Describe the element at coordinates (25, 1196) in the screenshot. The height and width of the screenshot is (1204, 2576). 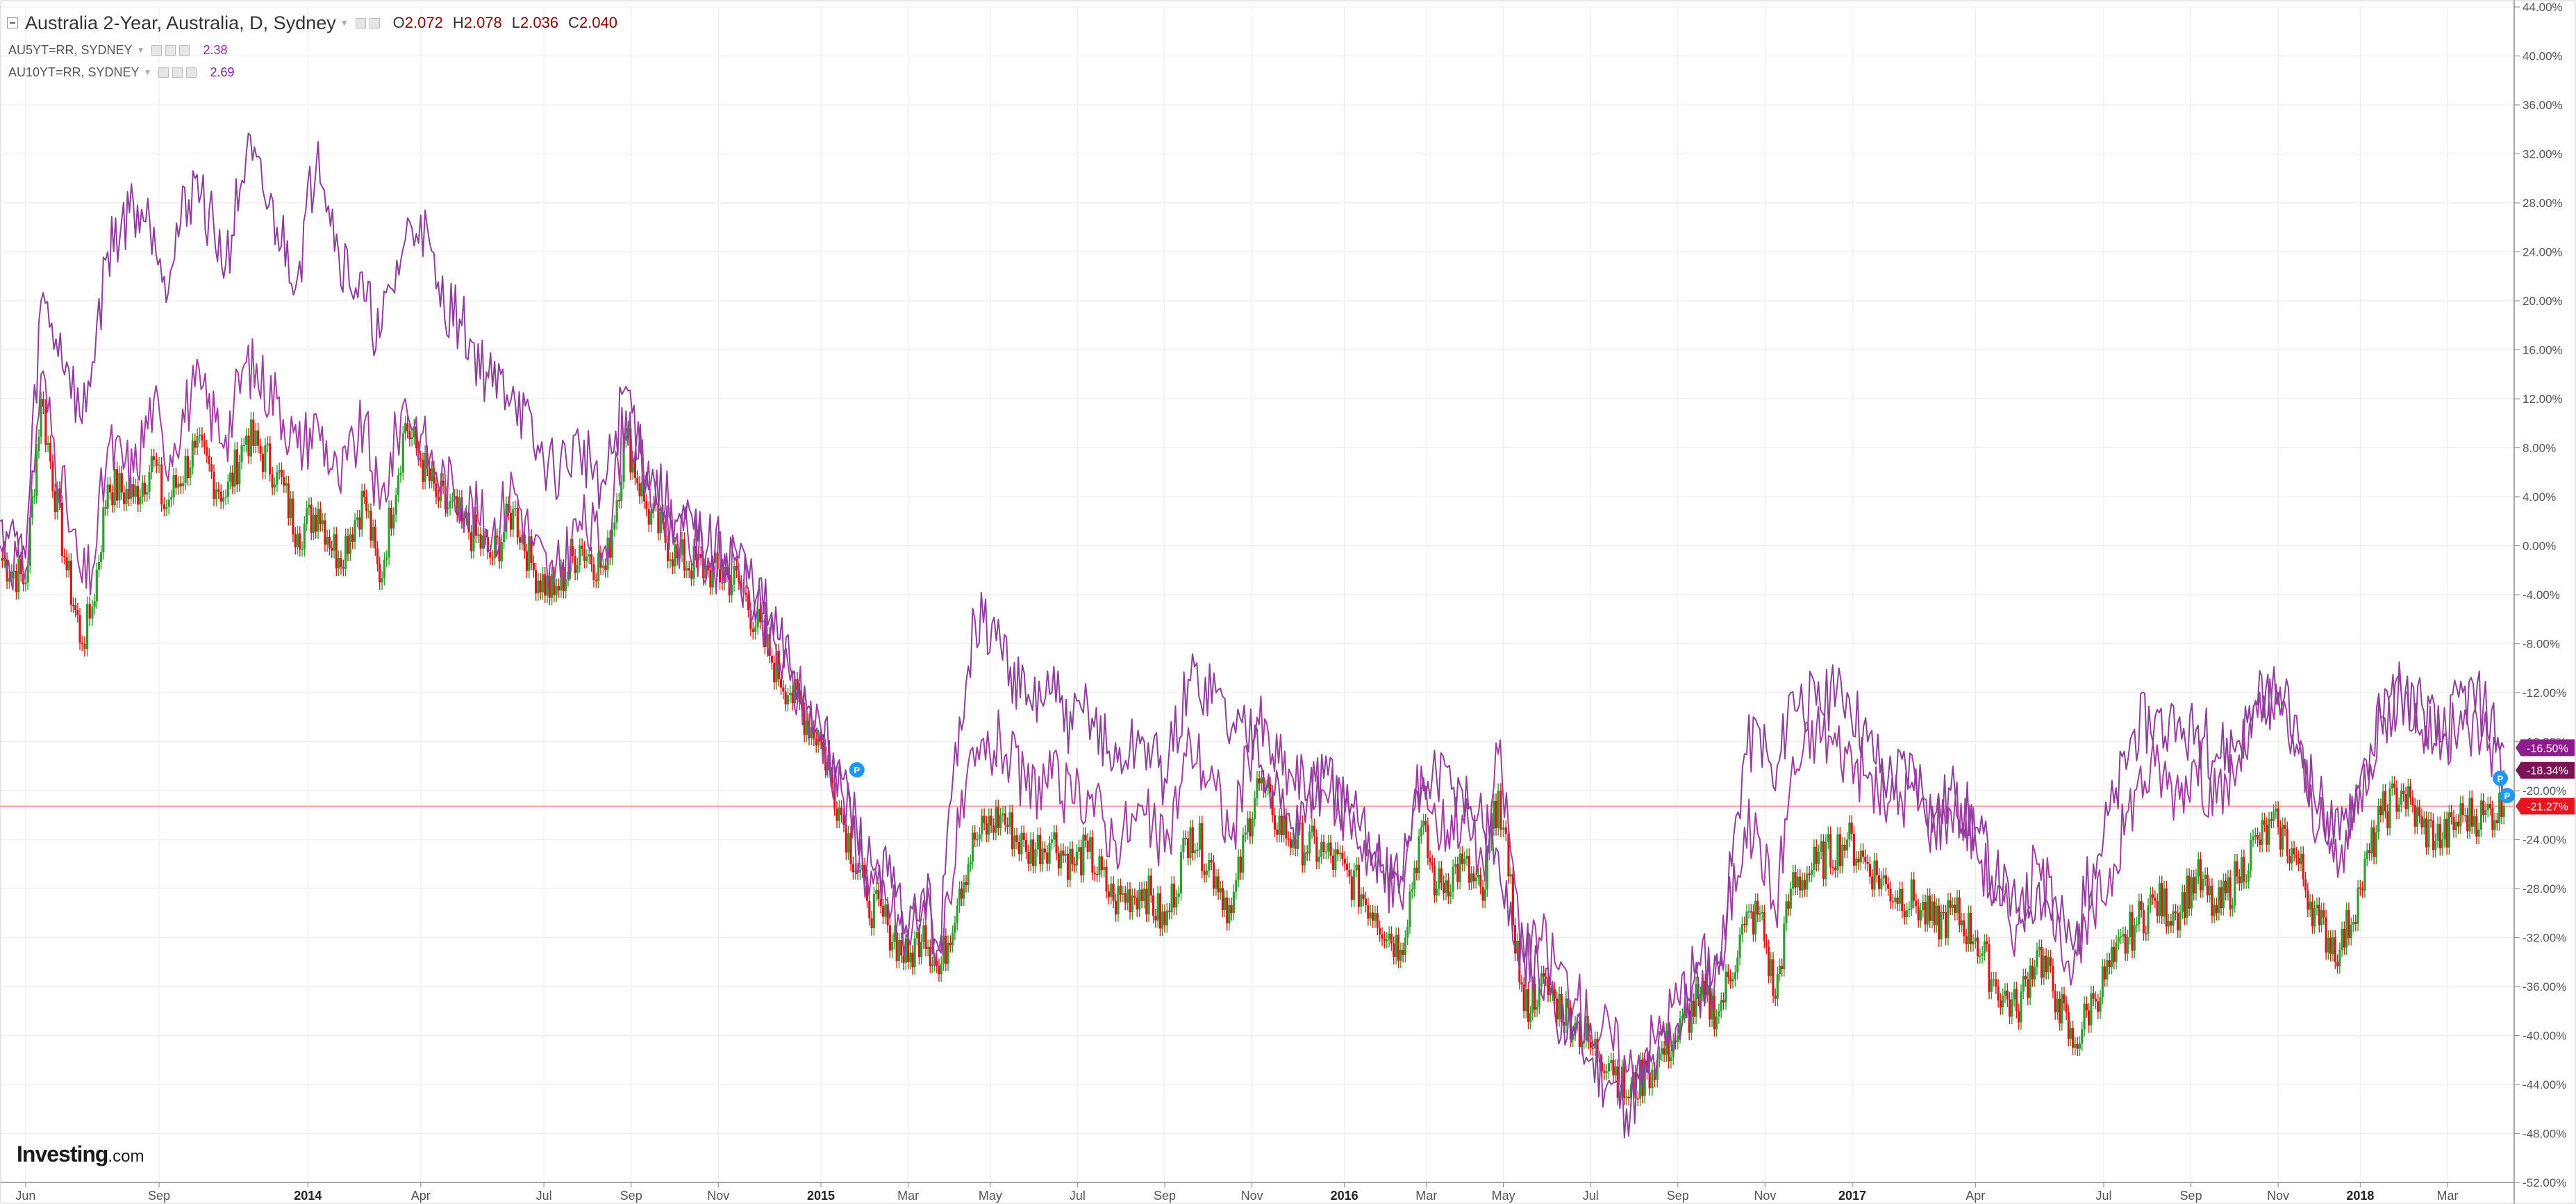
I see `x-axis-tick-label: Jun` at that location.